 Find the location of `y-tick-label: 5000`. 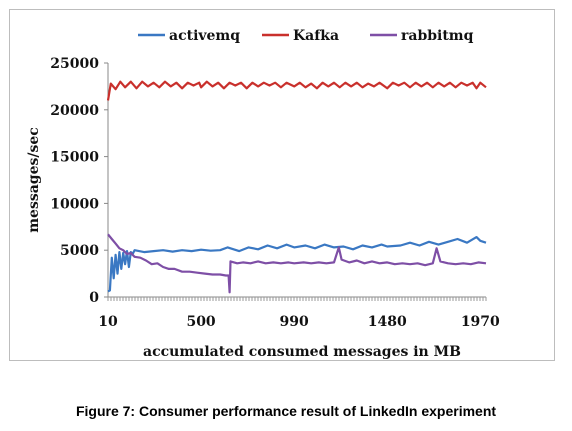

y-tick-label: 5000 is located at coordinates (79, 251).